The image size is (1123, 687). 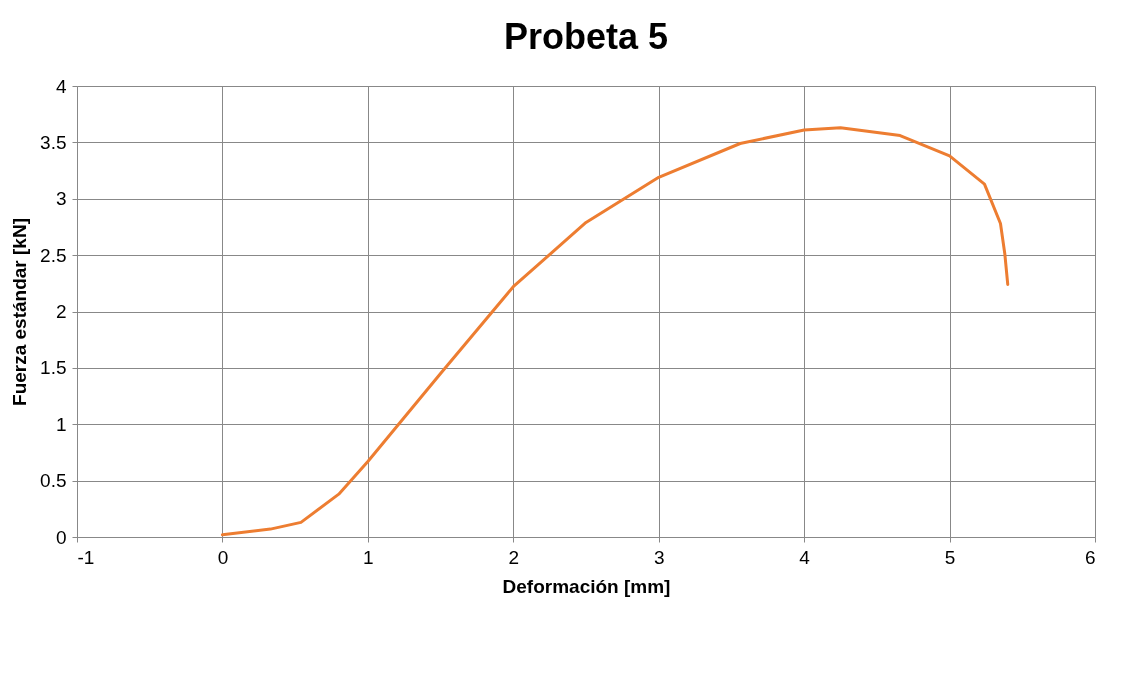 What do you see at coordinates (86, 557) in the screenshot?
I see `x-tick-label: -1` at bounding box center [86, 557].